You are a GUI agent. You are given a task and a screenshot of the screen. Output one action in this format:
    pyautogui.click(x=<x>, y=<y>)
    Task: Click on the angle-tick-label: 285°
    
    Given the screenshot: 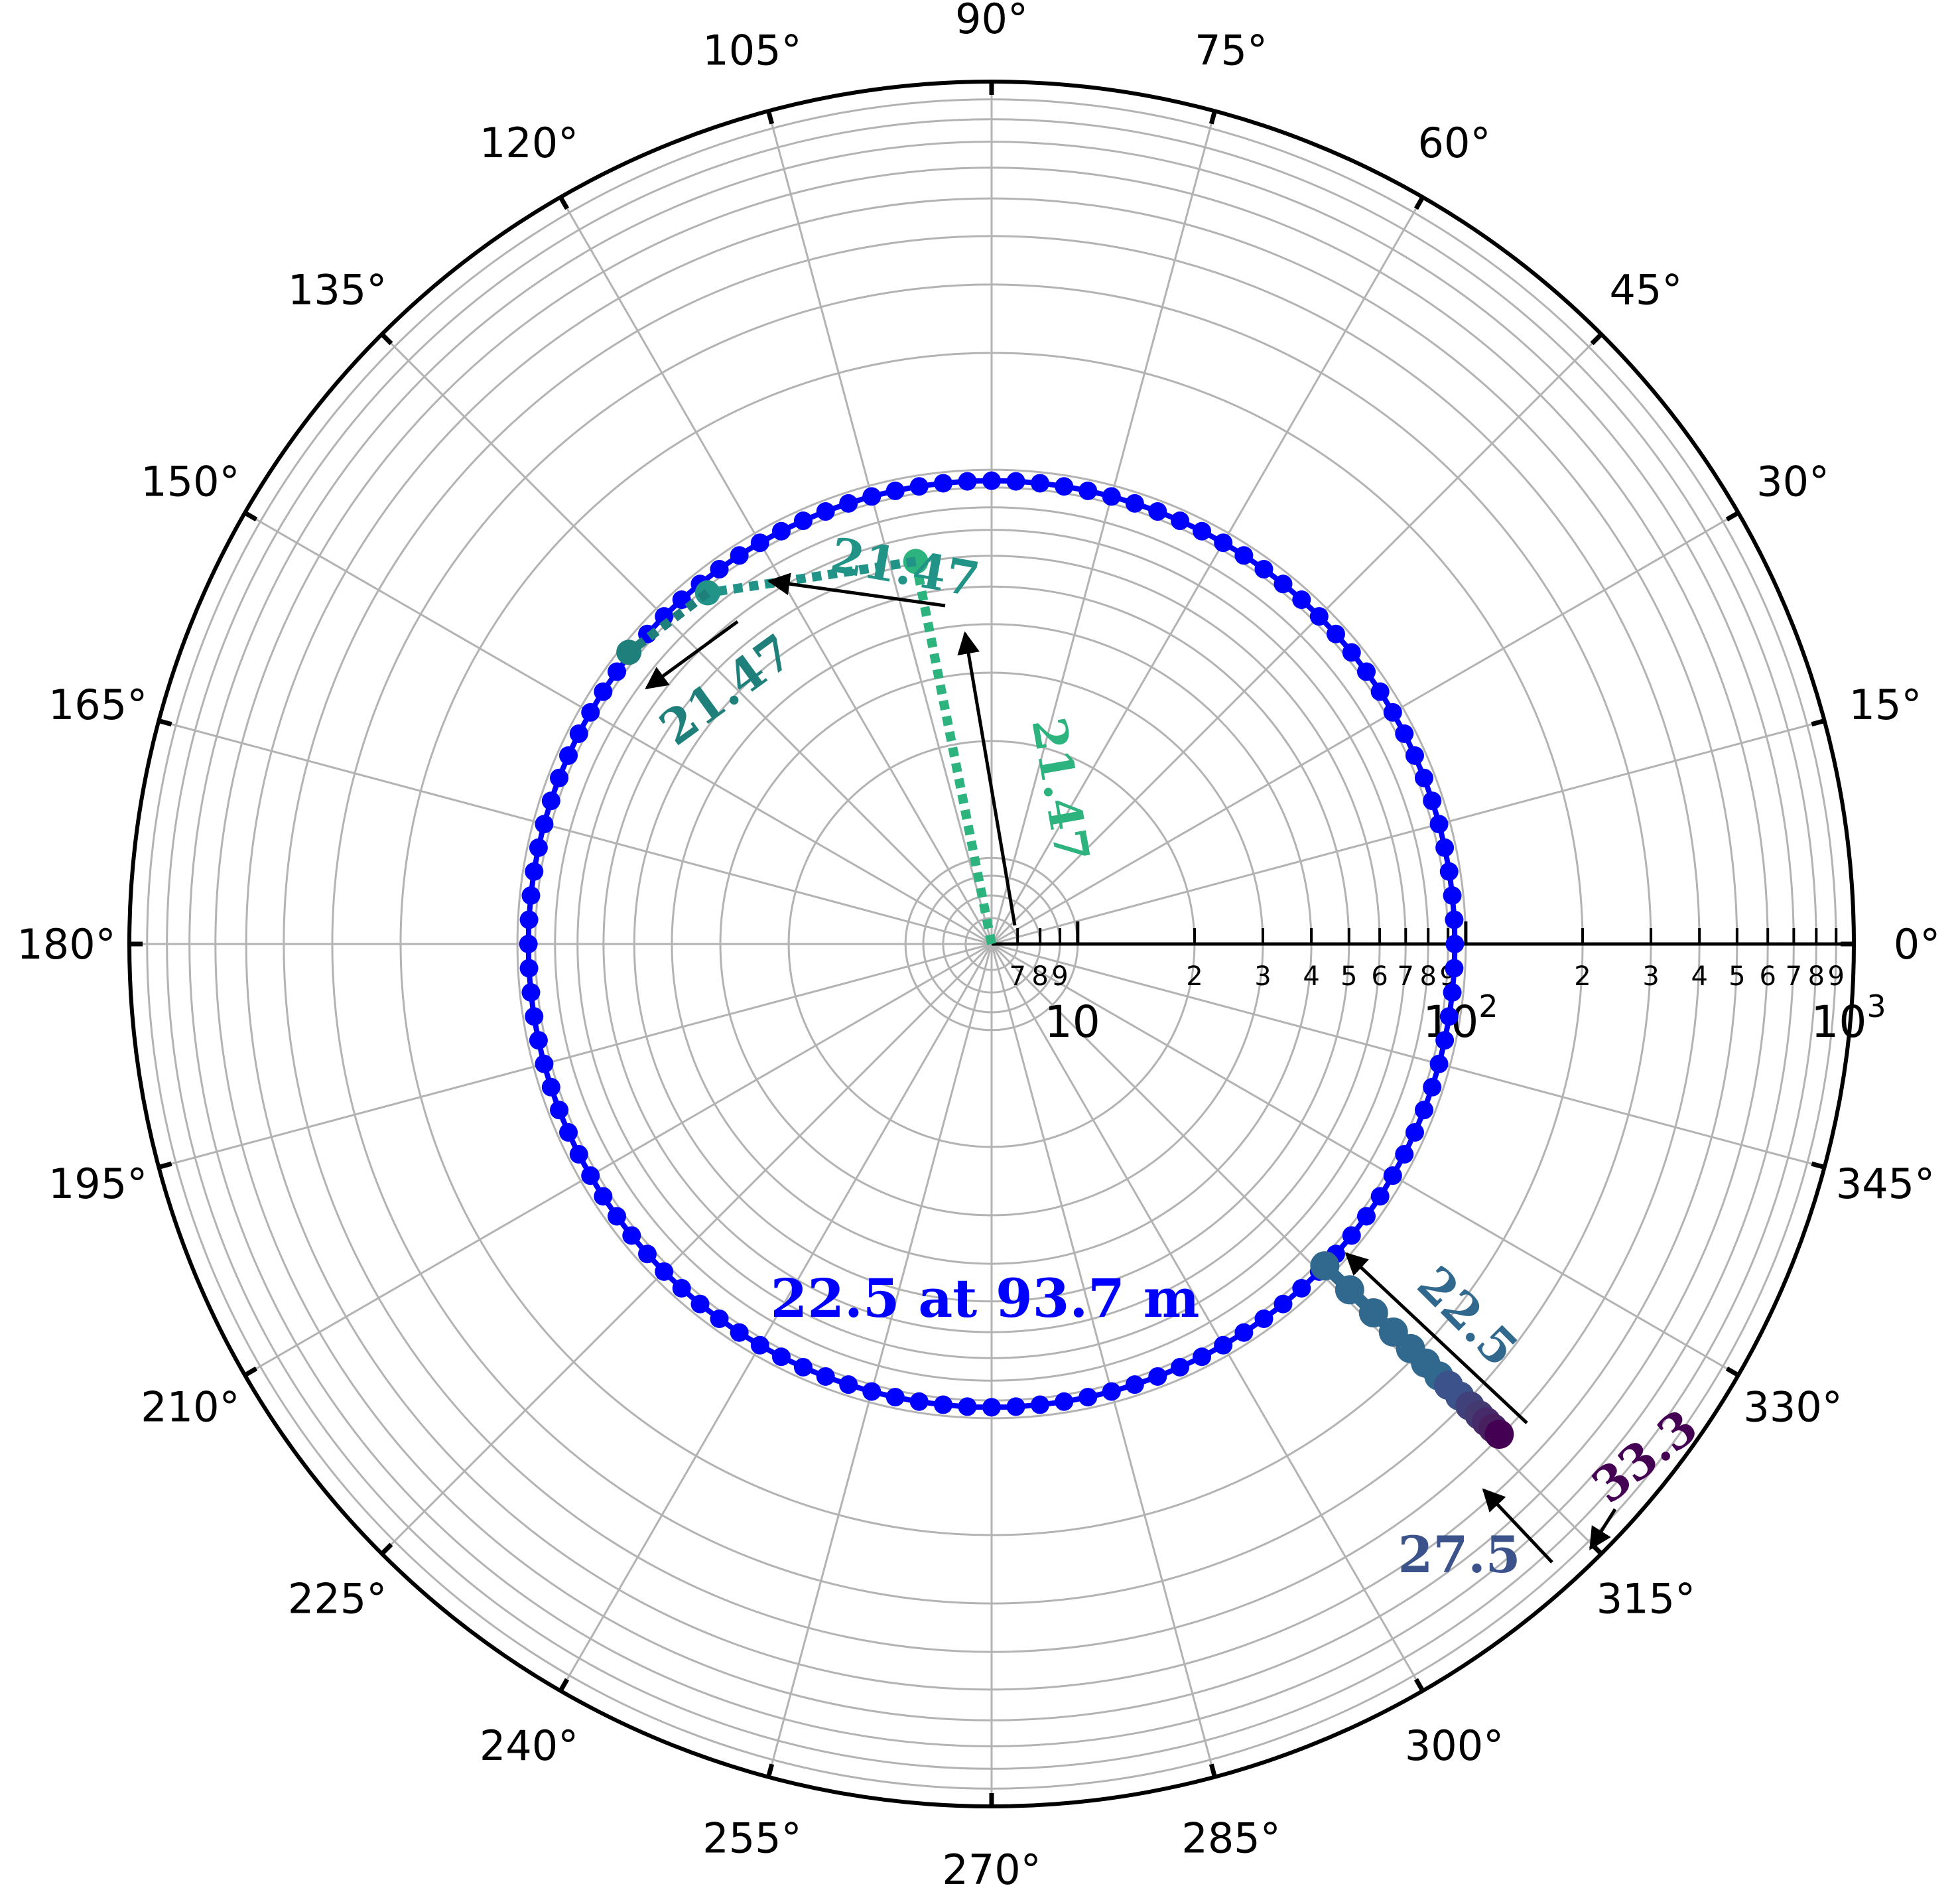 What is the action you would take?
    pyautogui.click(x=1230, y=1838)
    